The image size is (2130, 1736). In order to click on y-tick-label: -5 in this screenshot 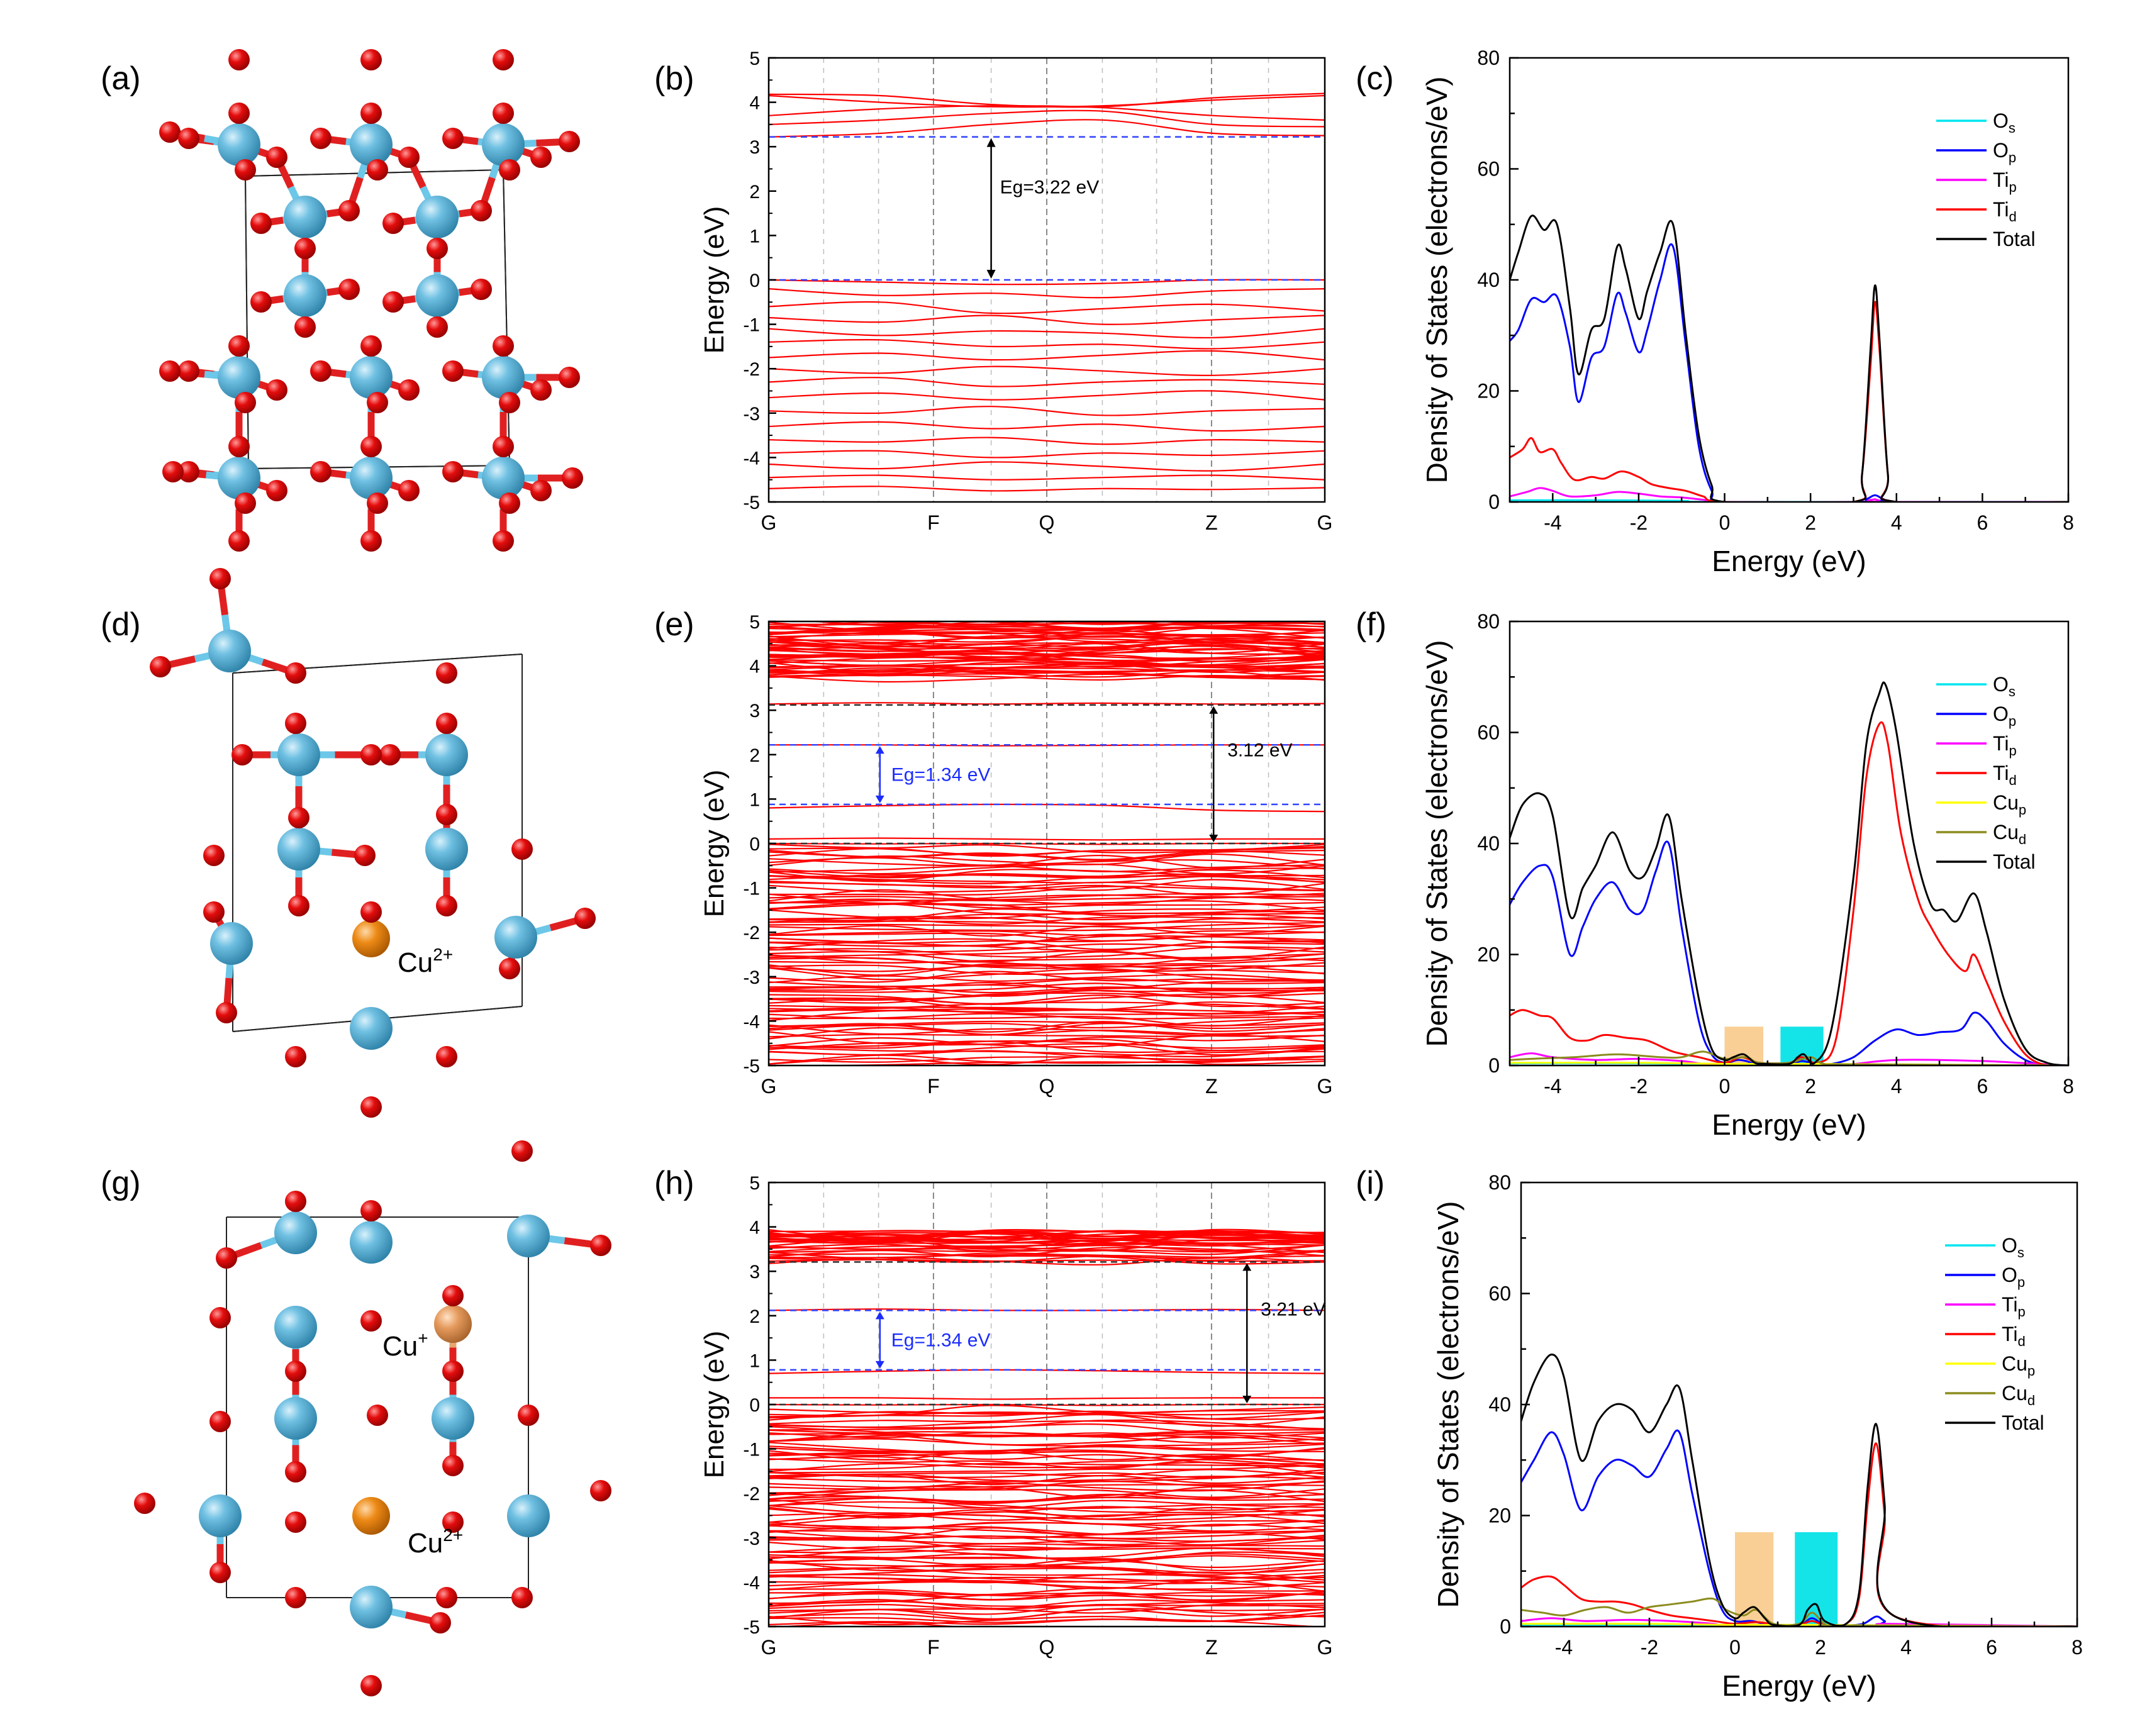, I will do `click(751, 1066)`.